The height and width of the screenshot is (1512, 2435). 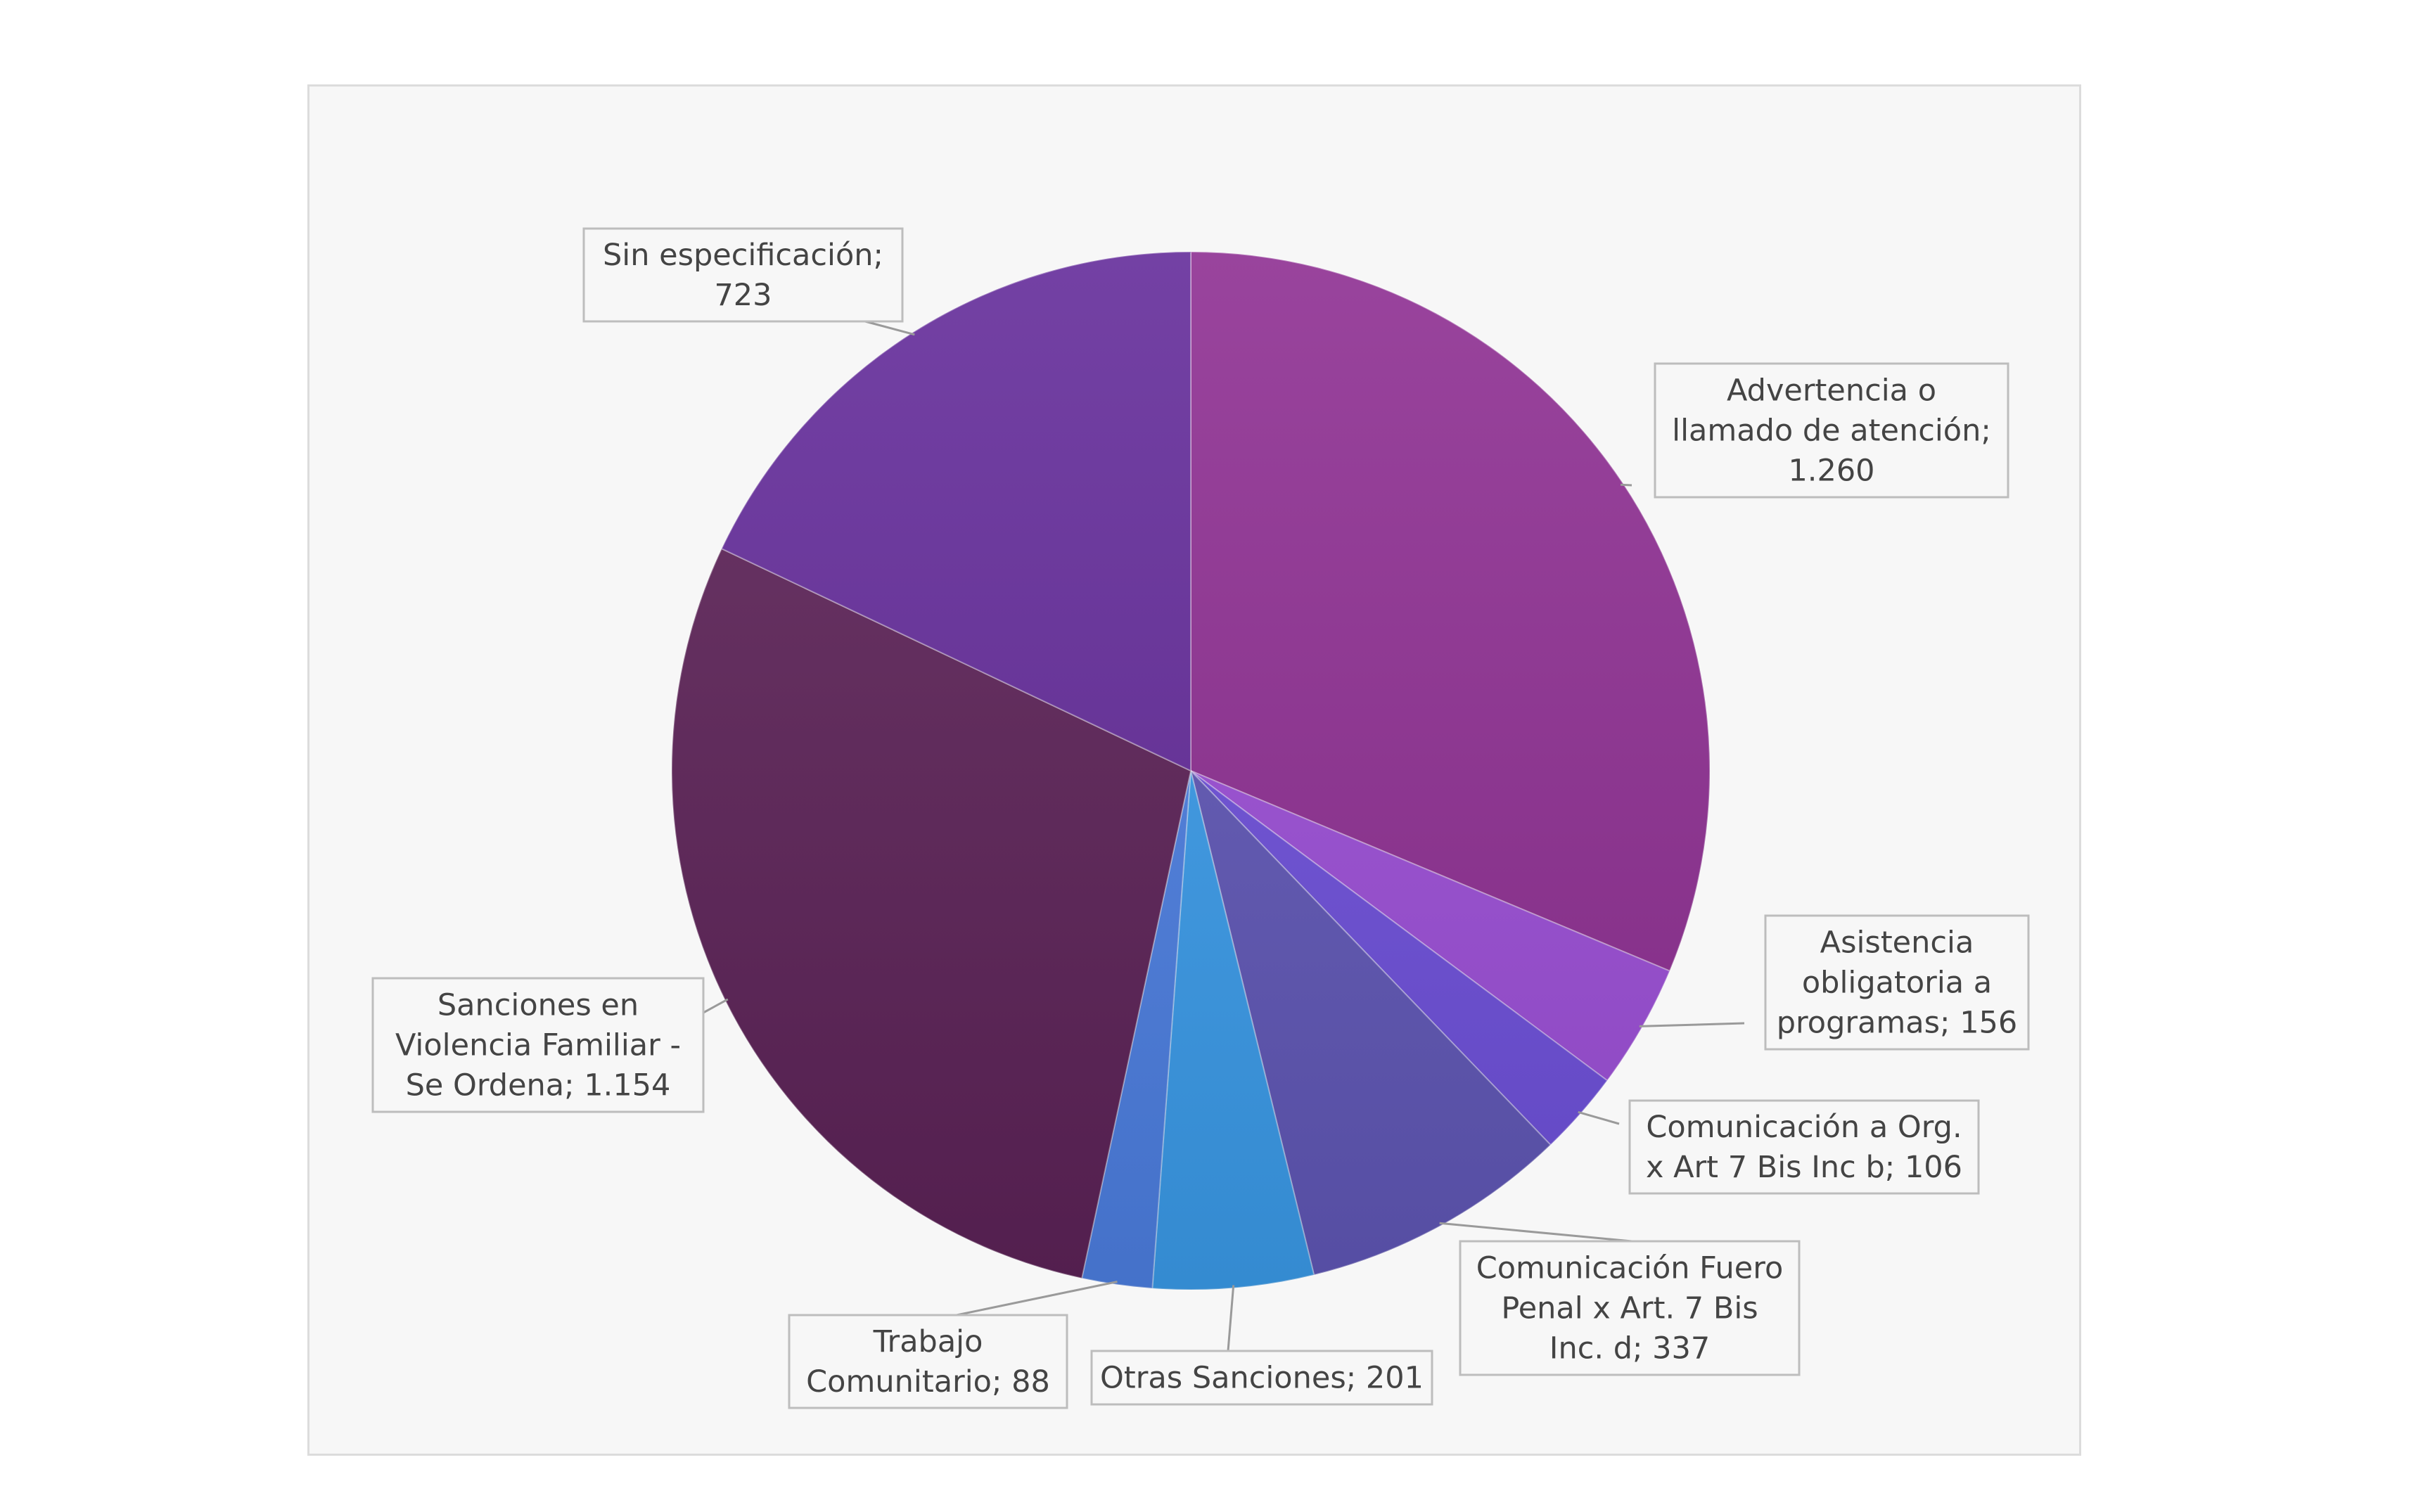 I want to click on slice-label-text: programas; 156, so click(x=1897, y=1023).